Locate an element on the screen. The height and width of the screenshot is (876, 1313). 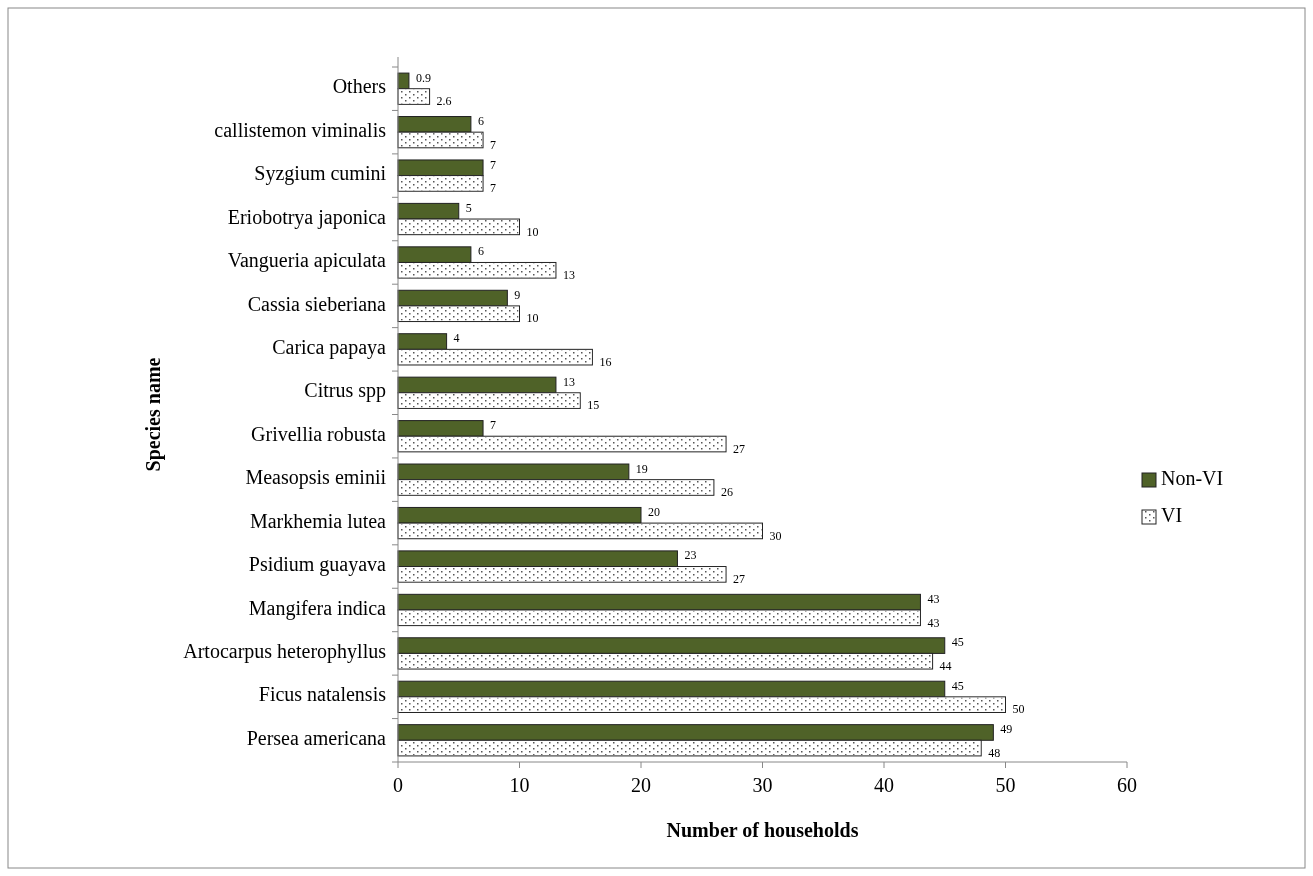
legend-label: Non-VI is located at coordinates (1192, 477).